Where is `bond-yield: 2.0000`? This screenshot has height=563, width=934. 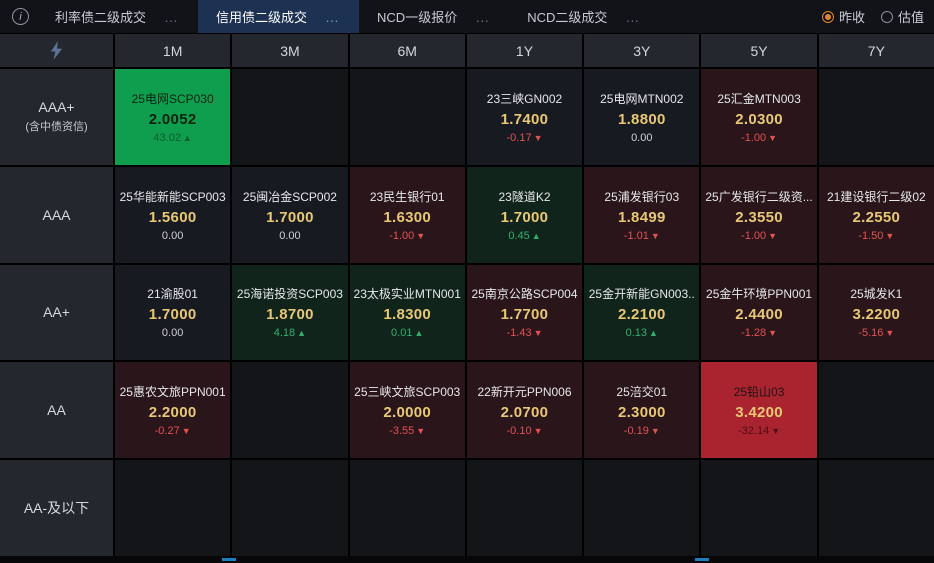 bond-yield: 2.0000 is located at coordinates (407, 413).